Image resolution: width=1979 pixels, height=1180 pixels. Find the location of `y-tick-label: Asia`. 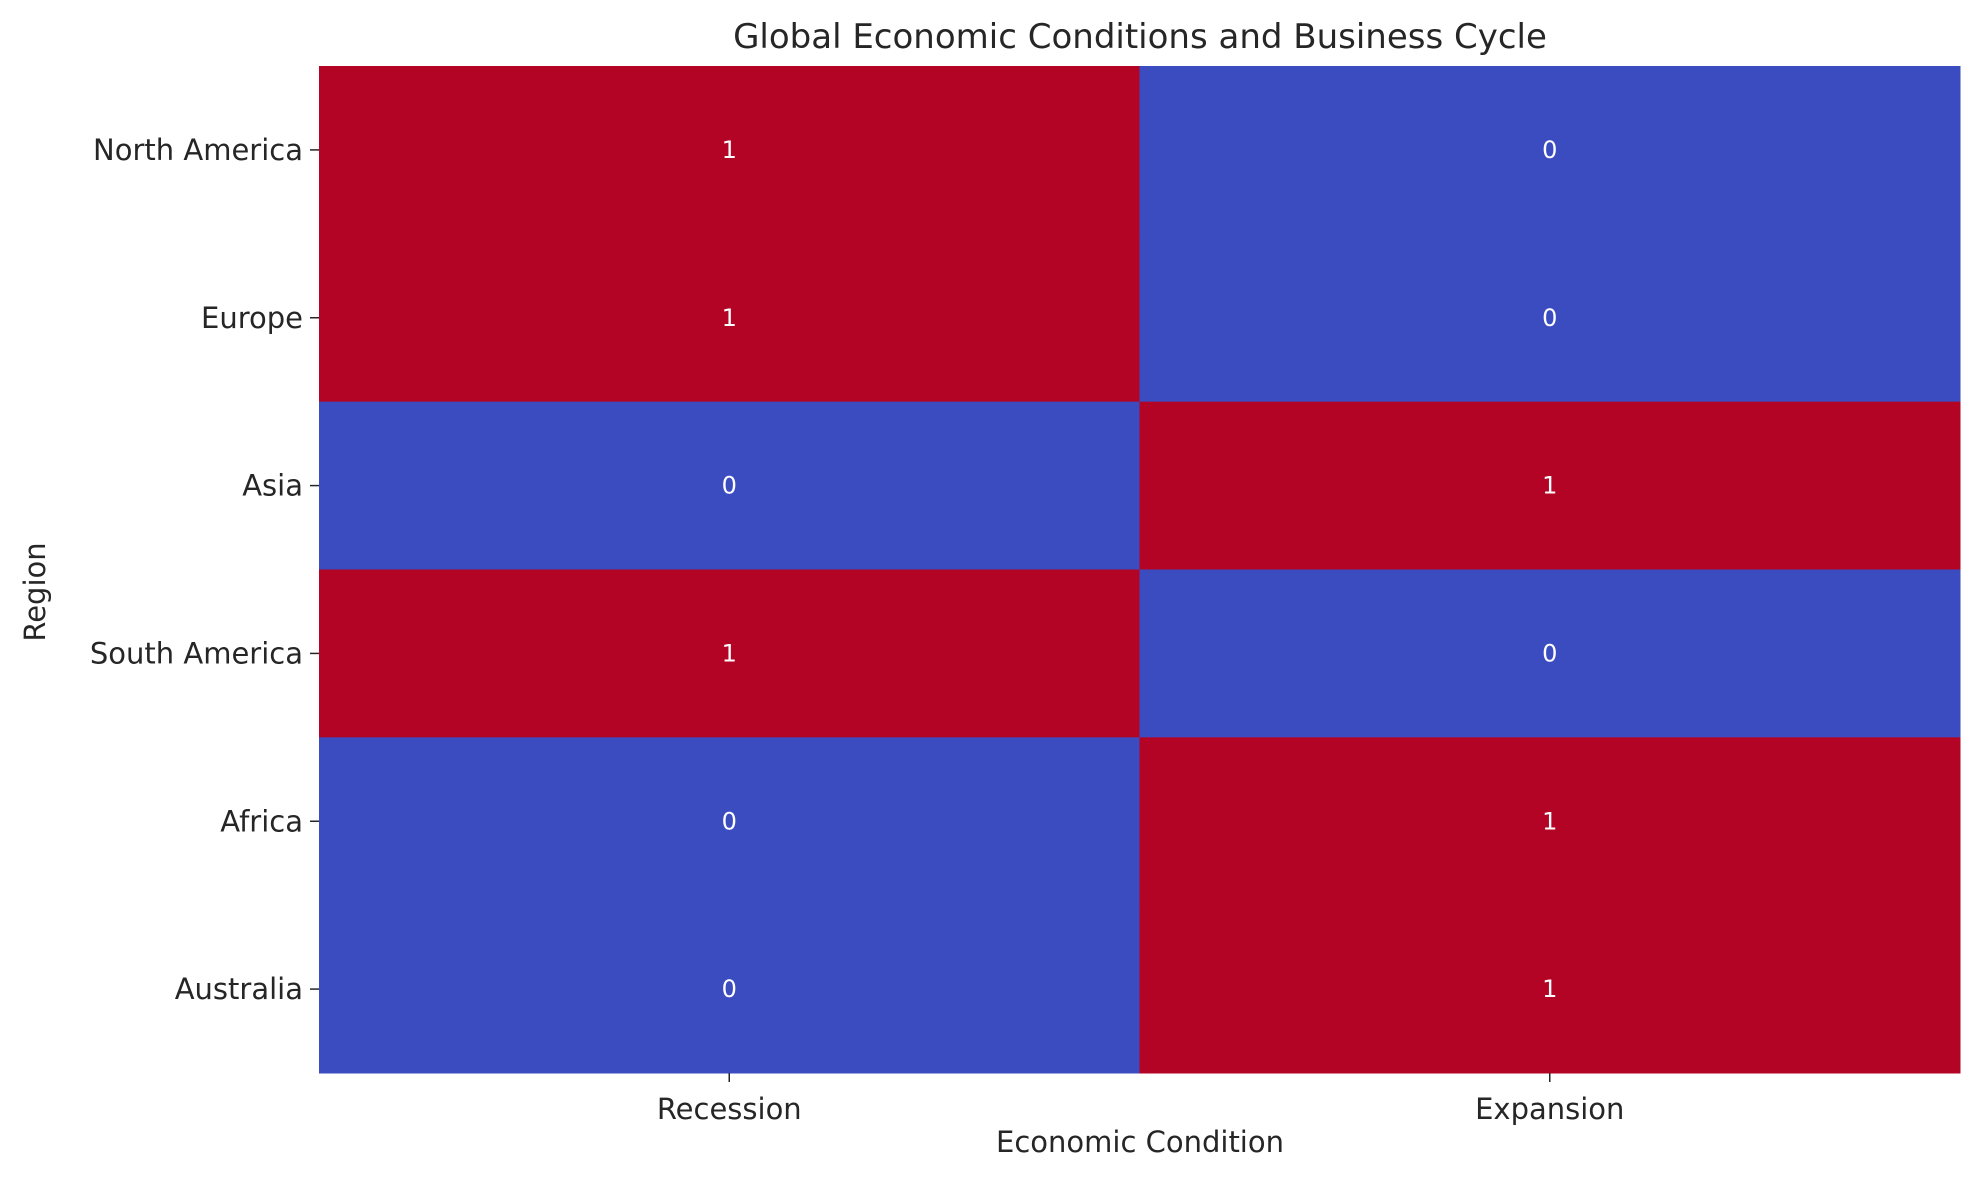

y-tick-label: Asia is located at coordinates (272, 486).